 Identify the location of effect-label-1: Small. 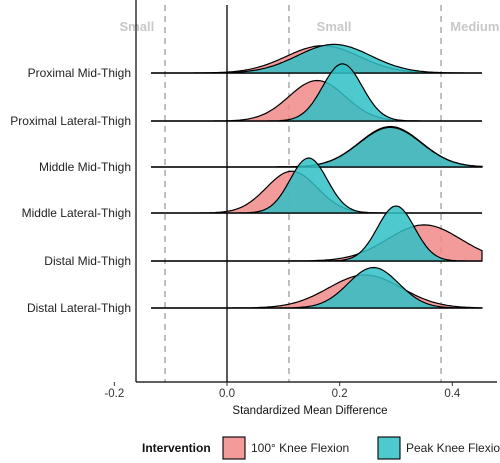
(334, 26).